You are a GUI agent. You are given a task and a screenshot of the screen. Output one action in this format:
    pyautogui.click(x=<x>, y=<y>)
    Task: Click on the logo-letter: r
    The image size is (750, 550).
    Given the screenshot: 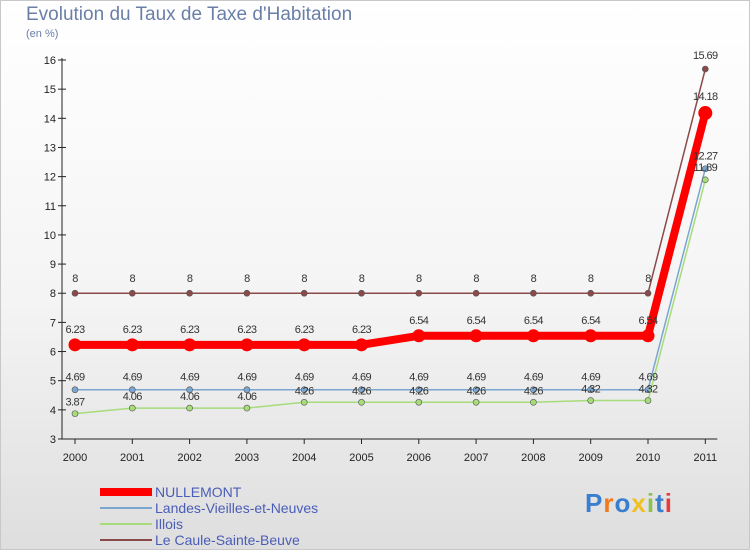 What is the action you would take?
    pyautogui.click(x=609, y=503)
    